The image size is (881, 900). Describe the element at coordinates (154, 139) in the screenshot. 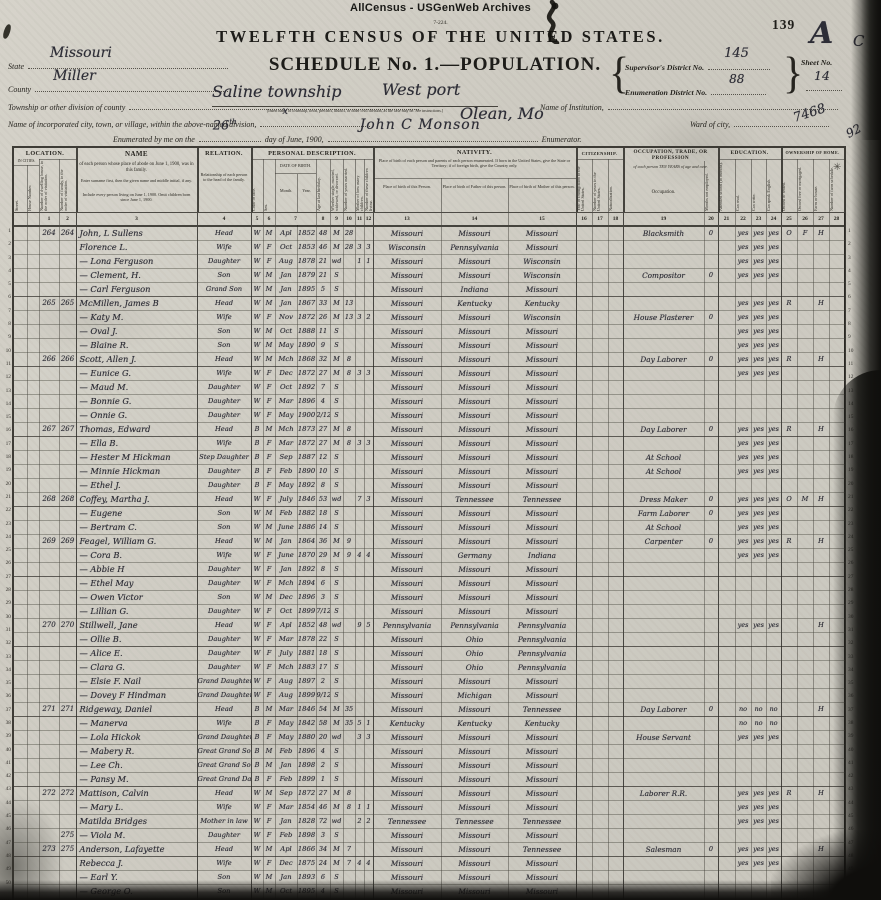

I see `enumerated-label-1: Enumerated by me on the` at that location.